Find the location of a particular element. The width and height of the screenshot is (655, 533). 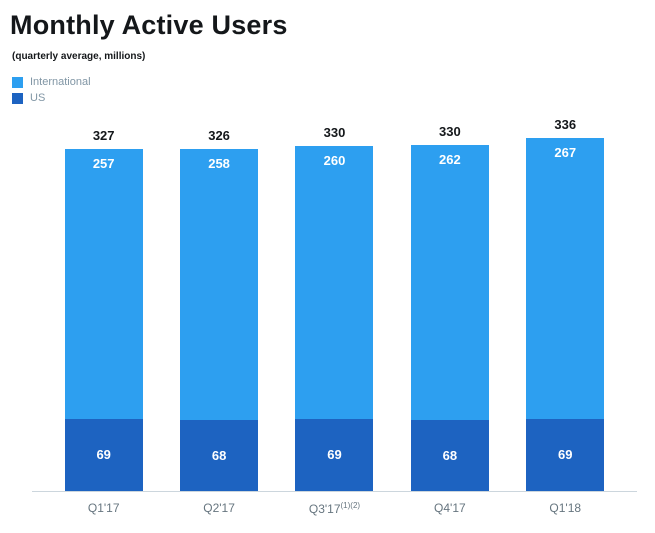

international-value-label: 262 is located at coordinates (450, 159).